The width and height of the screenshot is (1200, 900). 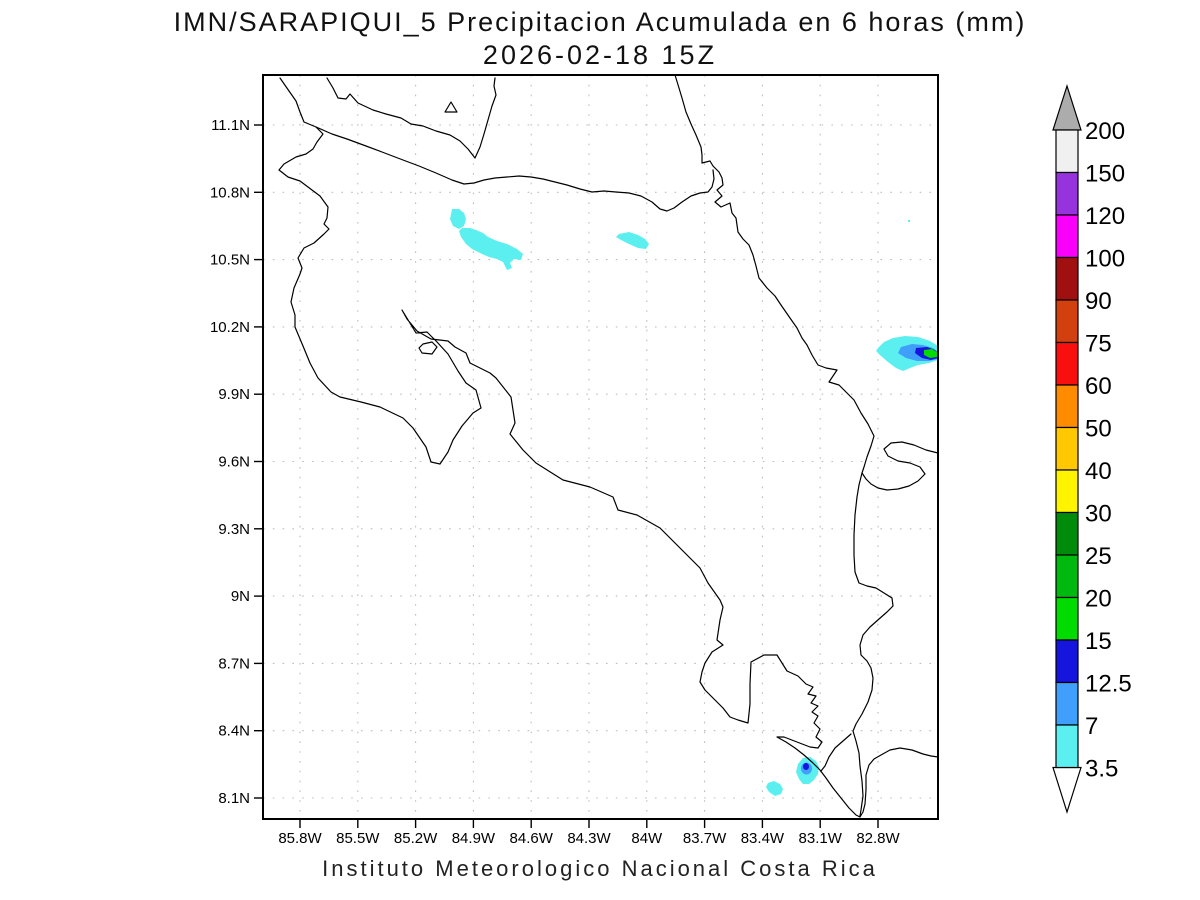 What do you see at coordinates (532, 838) in the screenshot?
I see `lon-tick-label: 84.6W` at bounding box center [532, 838].